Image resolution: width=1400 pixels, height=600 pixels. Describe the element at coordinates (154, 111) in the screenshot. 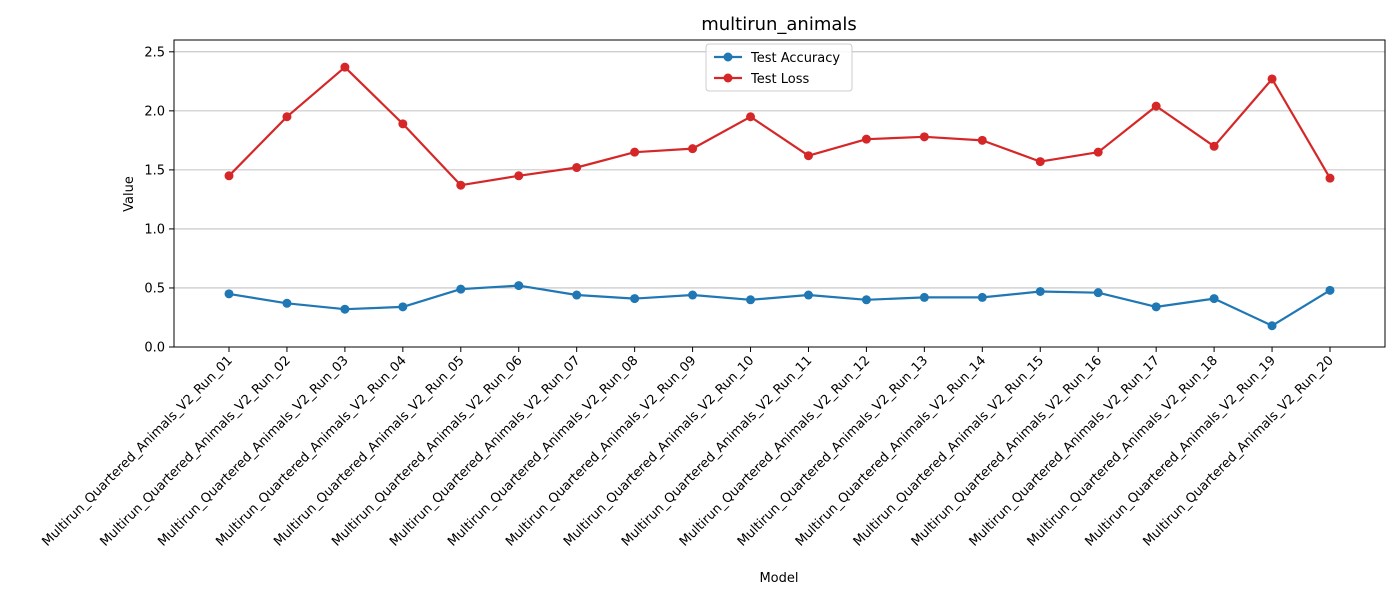

I see `y-tick-label: 2.0` at that location.